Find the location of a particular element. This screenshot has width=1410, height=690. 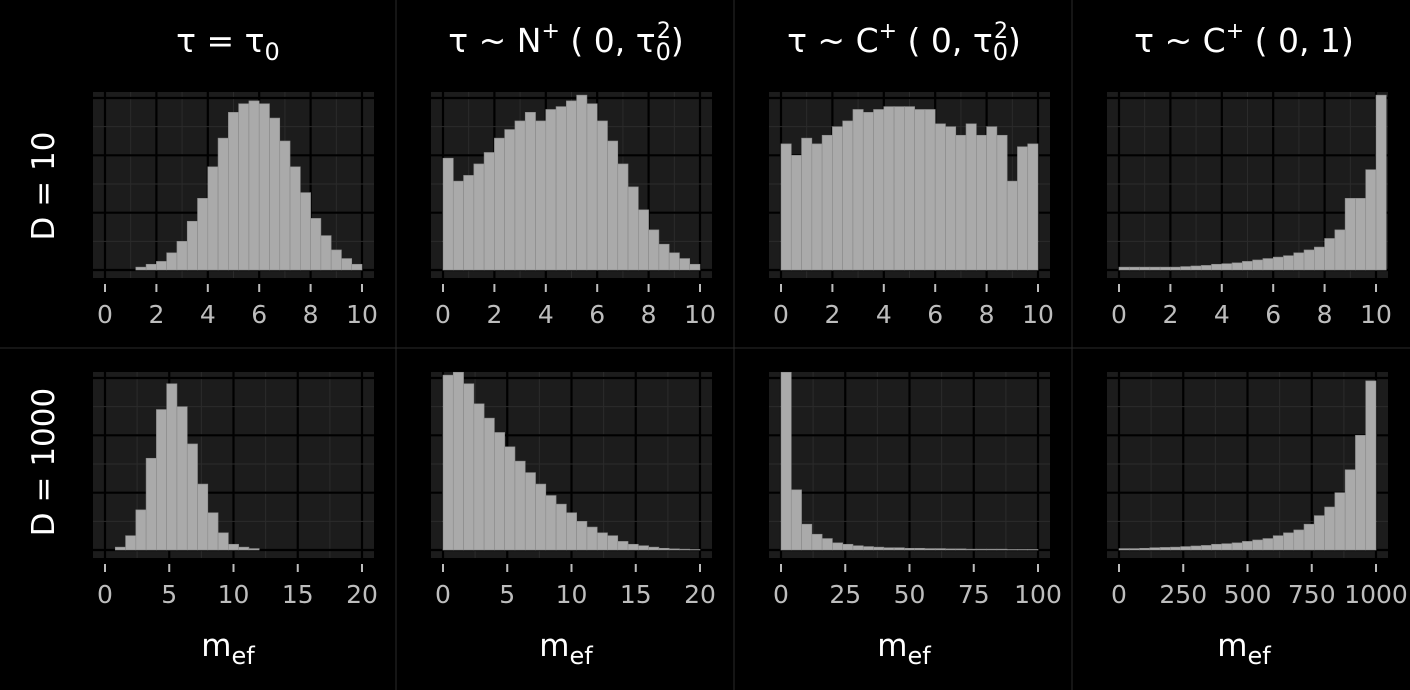

x-tick-label: 2 is located at coordinates (832, 314).